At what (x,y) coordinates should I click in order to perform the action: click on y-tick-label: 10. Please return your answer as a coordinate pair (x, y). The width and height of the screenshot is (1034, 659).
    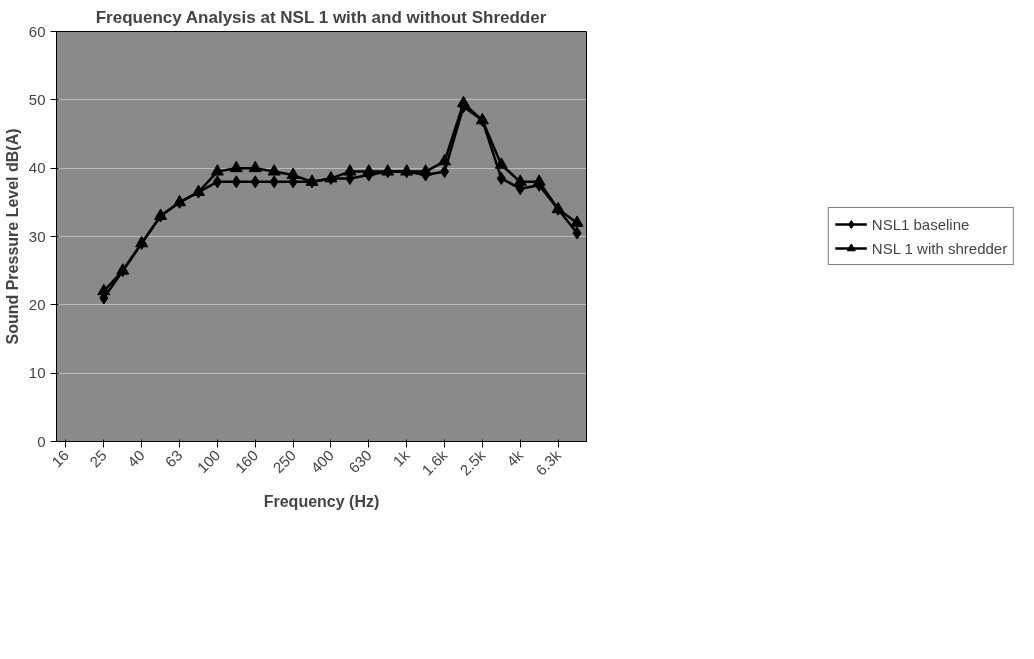
    Looking at the image, I should click on (37, 373).